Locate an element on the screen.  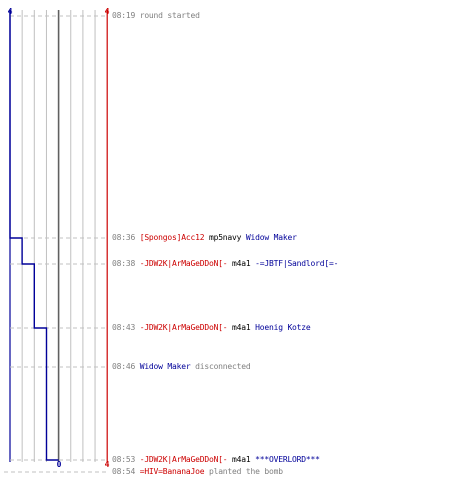
player-name: =HIV=BananaJoe is located at coordinates (172, 471).